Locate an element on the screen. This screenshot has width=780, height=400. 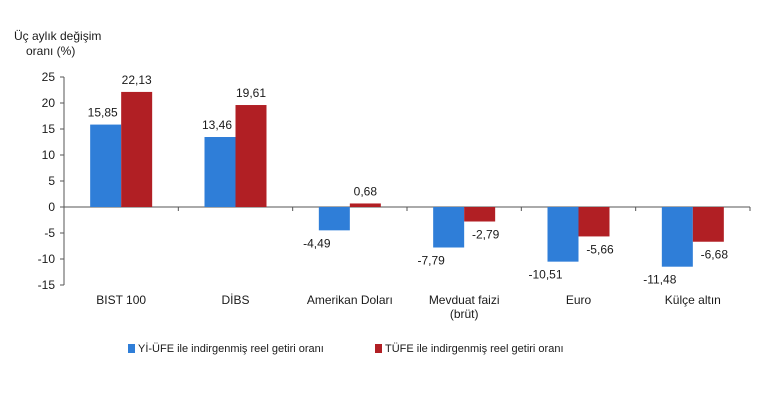
category-label-line: Euro is located at coordinates (579, 300).